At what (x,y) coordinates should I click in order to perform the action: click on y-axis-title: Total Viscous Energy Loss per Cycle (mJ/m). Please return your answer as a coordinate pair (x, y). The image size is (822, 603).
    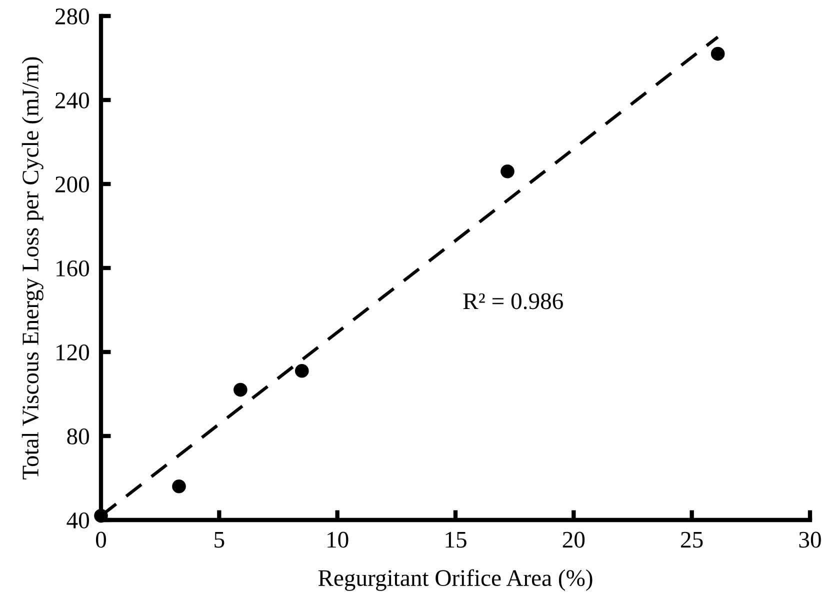
    Looking at the image, I should click on (33, 268).